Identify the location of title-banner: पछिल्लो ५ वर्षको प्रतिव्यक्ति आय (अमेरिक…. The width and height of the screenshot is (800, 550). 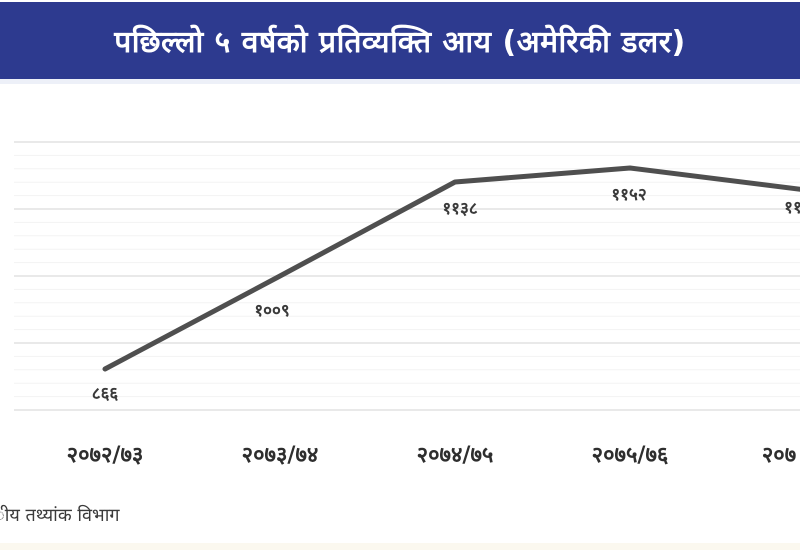
(400, 40).